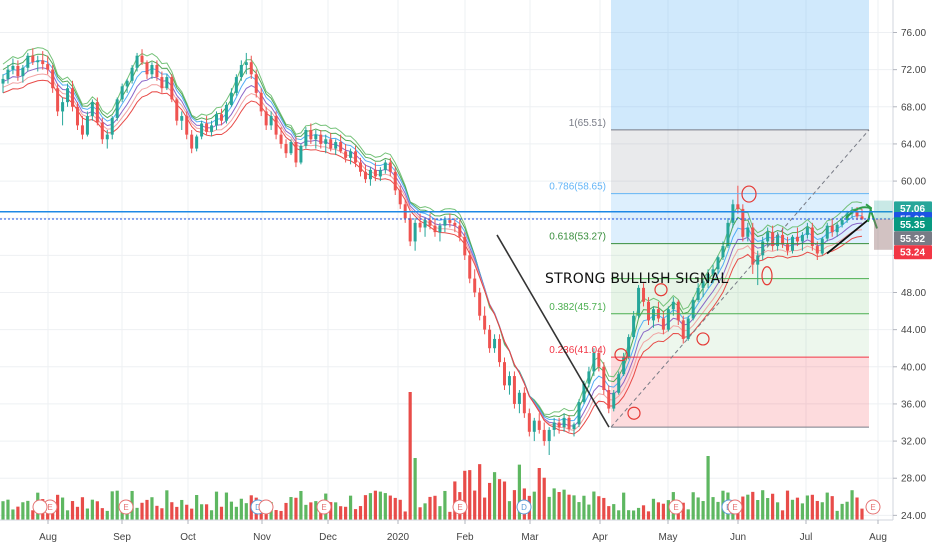  What do you see at coordinates (738, 537) in the screenshot?
I see `x-tick-label-10: Jun` at bounding box center [738, 537].